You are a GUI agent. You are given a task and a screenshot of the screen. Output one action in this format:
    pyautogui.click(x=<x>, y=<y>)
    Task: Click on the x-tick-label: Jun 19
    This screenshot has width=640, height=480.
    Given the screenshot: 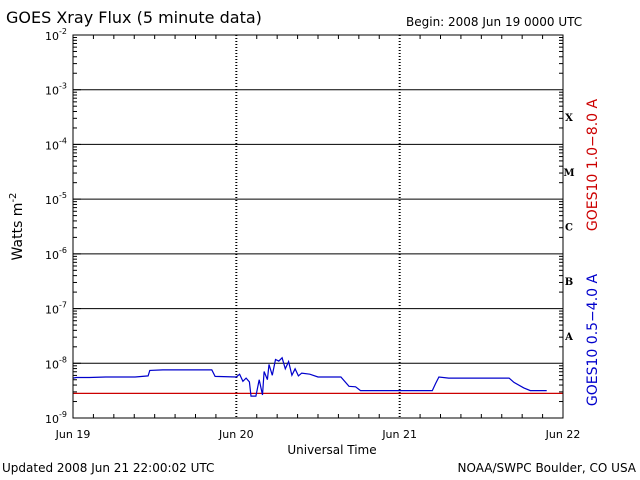 What is the action you would take?
    pyautogui.click(x=73, y=434)
    